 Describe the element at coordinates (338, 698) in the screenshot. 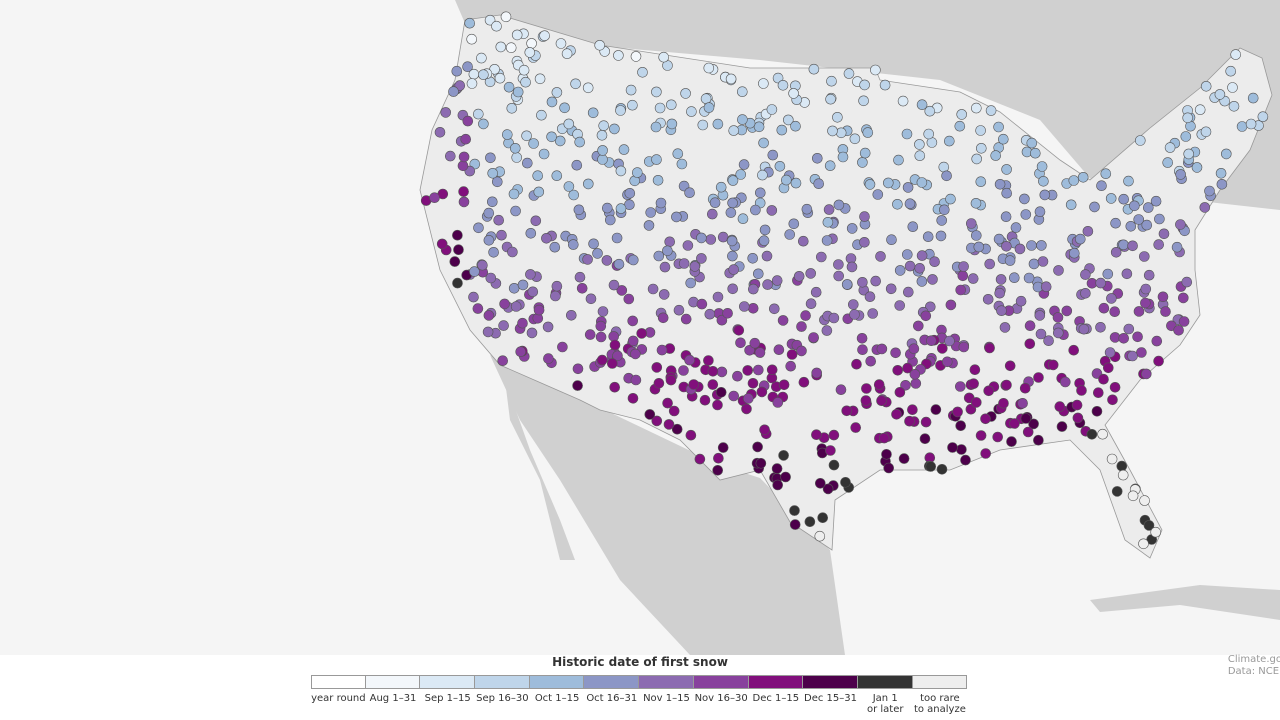

I see `legend-label: year round` at that location.